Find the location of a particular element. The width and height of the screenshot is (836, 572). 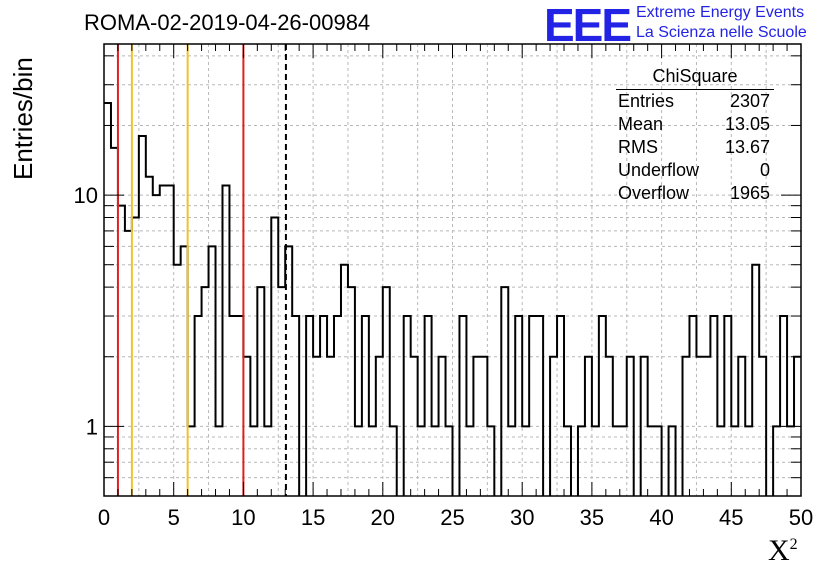

stats-label: Underflow is located at coordinates (659, 170).